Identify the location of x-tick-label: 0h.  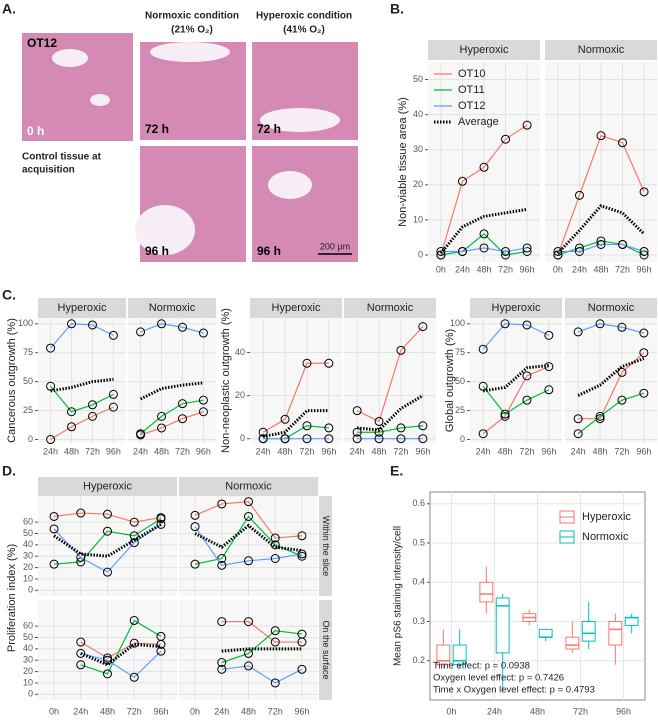
(54, 711).